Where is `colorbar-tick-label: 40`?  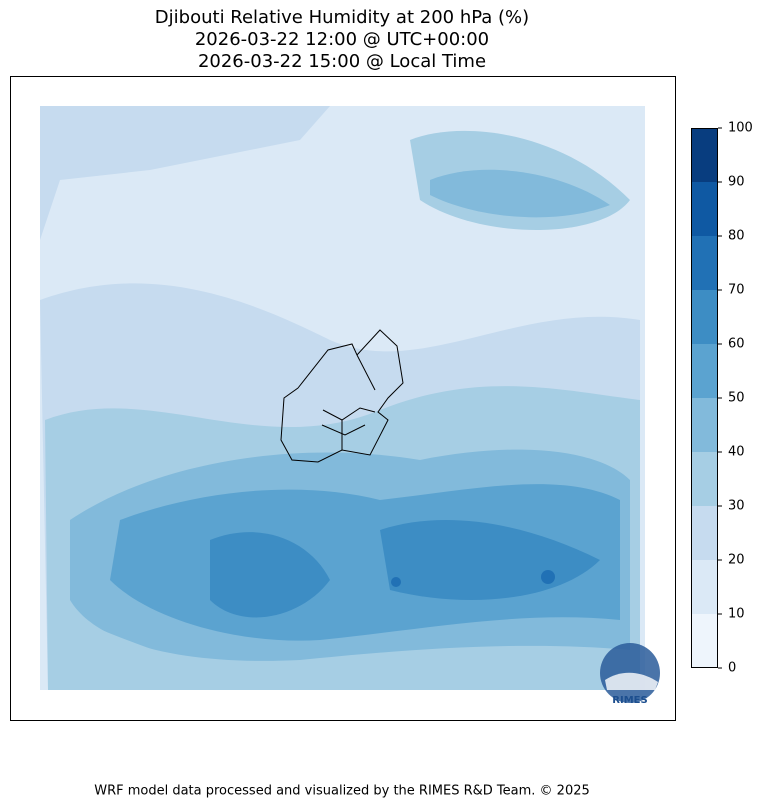 colorbar-tick-label: 40 is located at coordinates (736, 452).